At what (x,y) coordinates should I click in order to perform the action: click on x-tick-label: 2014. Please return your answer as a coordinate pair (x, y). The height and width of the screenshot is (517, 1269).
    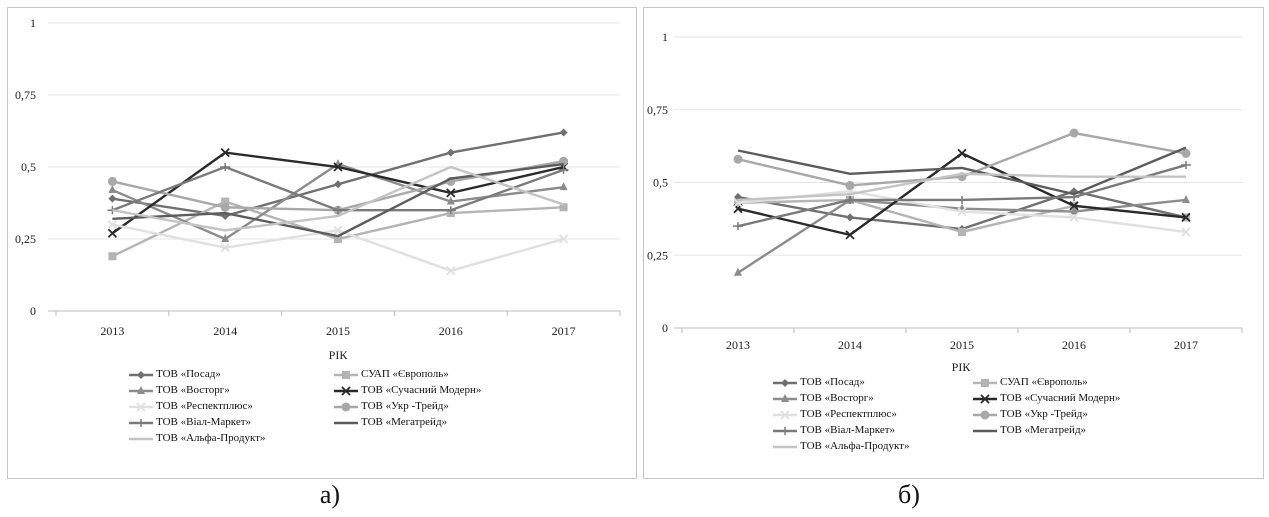
    Looking at the image, I should click on (225, 331).